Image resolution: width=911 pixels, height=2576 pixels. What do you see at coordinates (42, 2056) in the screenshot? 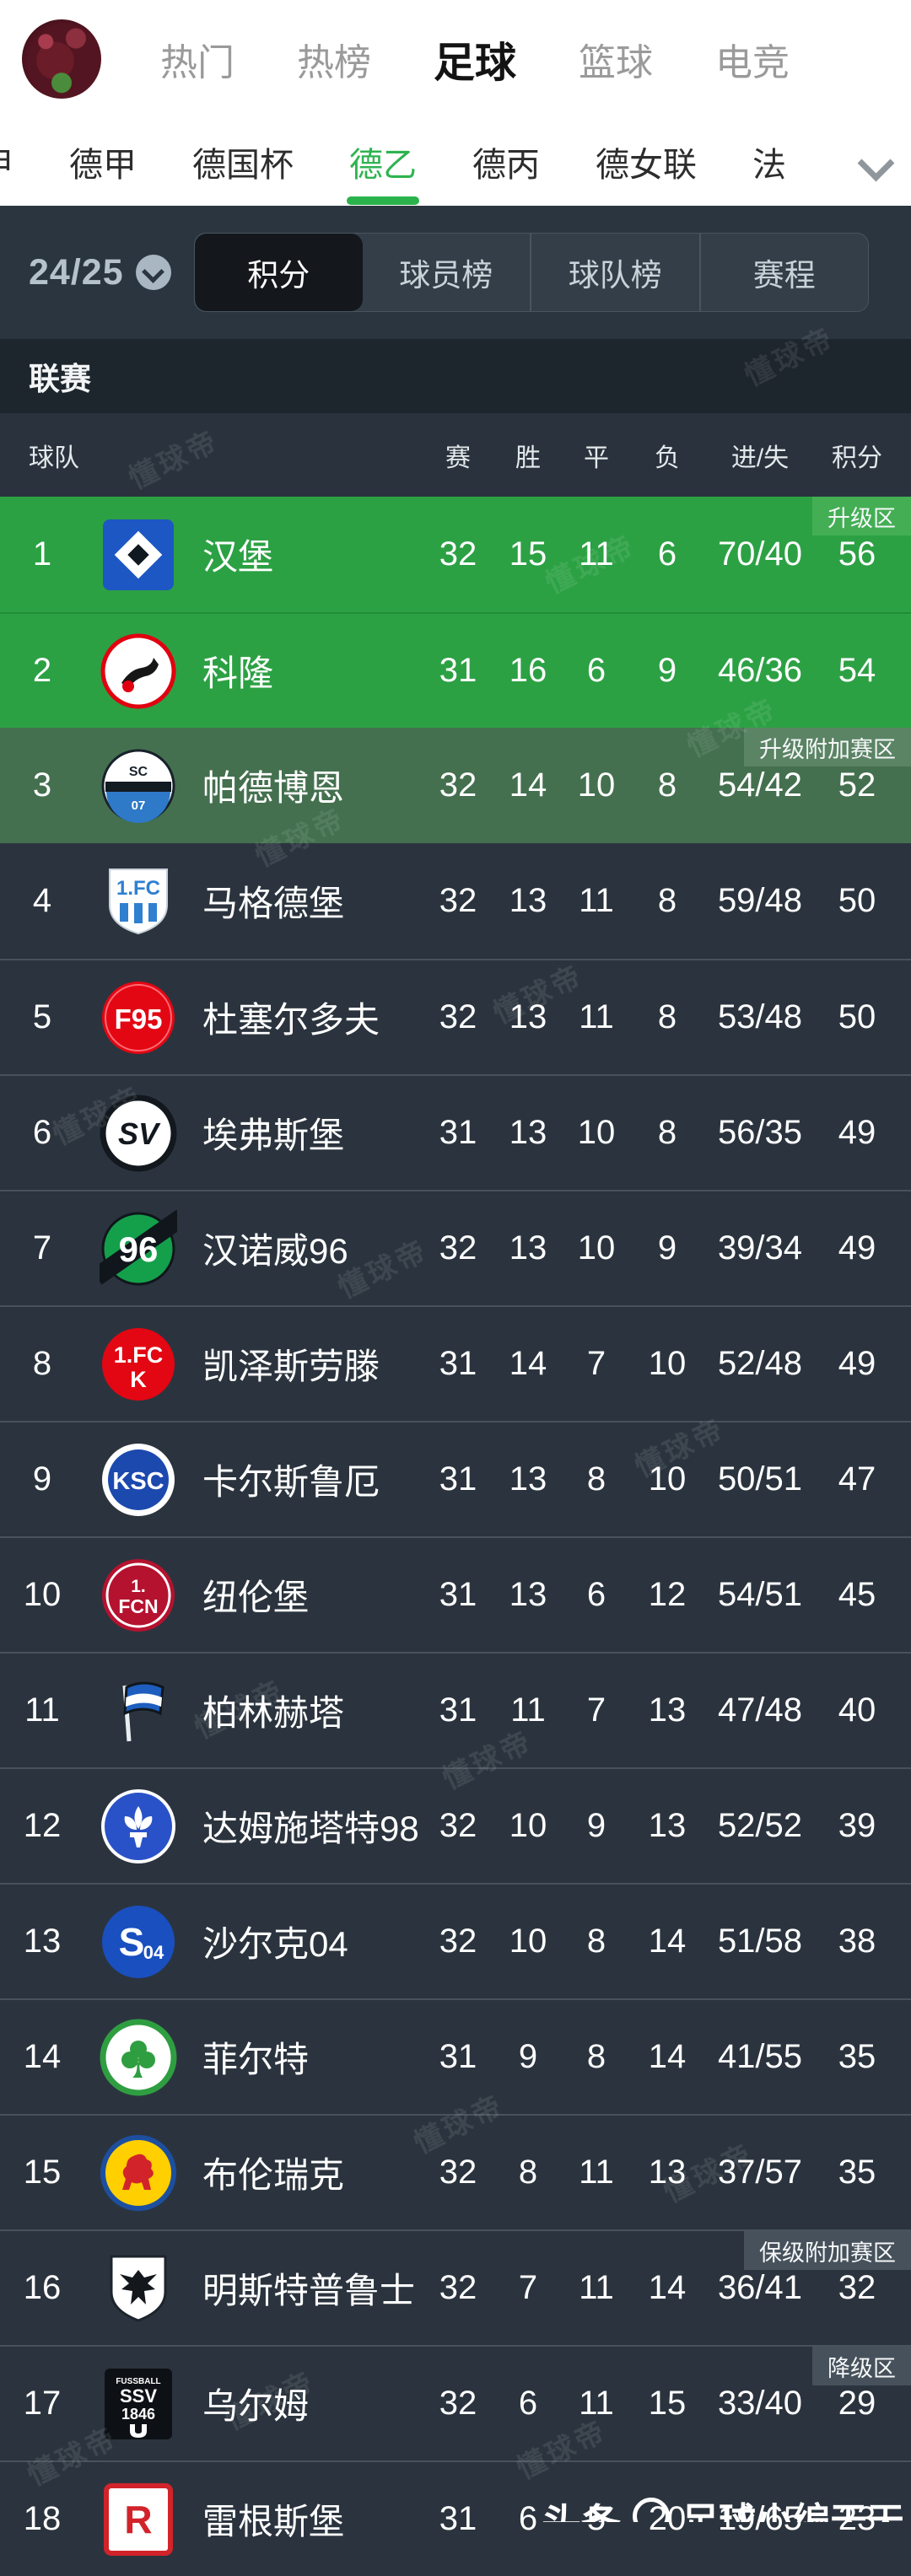
I see `rank: 14` at bounding box center [42, 2056].